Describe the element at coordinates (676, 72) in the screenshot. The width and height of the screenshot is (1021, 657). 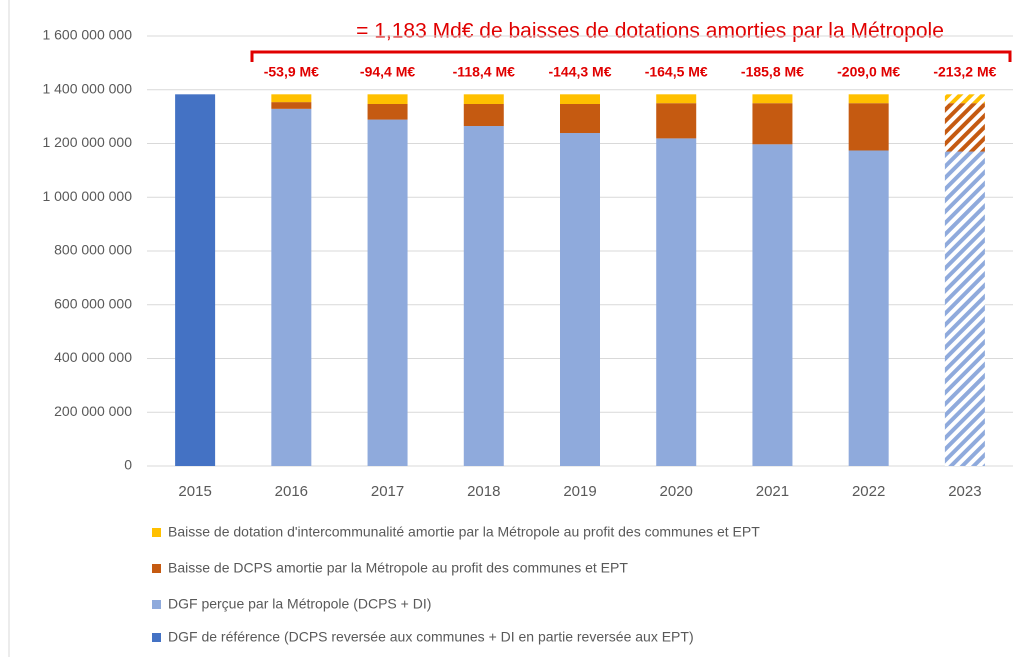
I see `reduction-label: -164,5 M€` at that location.